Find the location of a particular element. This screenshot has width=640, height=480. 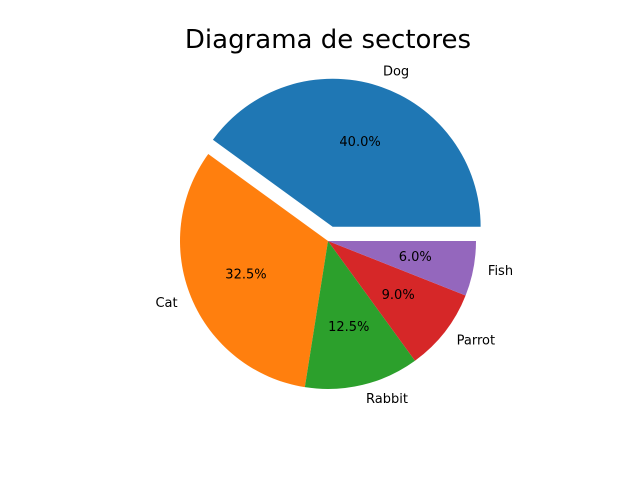

pie-slice-parrot is located at coordinates (397, 301).